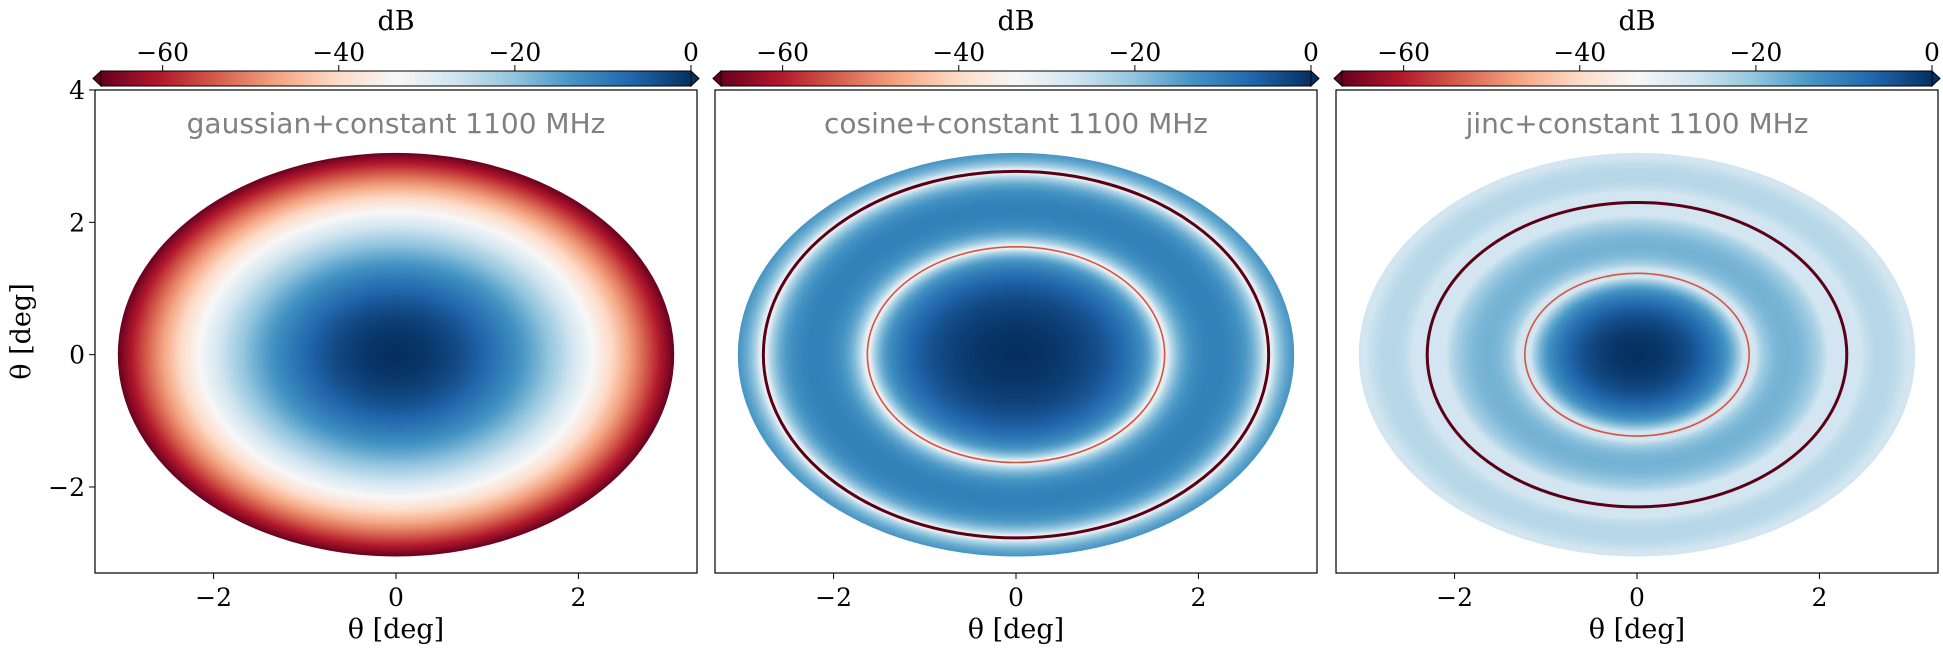  I want to click on panel-title: gaussian+constant 1100 MHz, so click(396, 123).